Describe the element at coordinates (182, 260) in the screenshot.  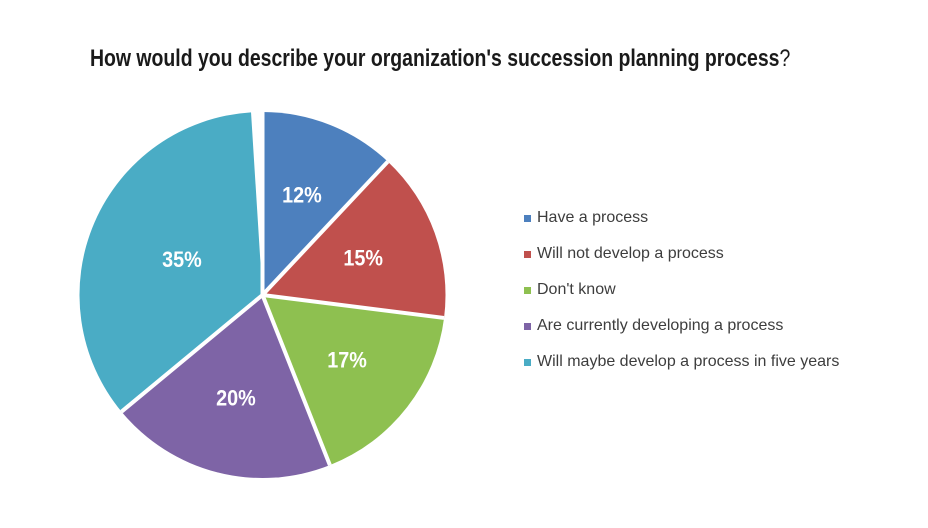
I see `pie-slice-label-5: 35%` at that location.